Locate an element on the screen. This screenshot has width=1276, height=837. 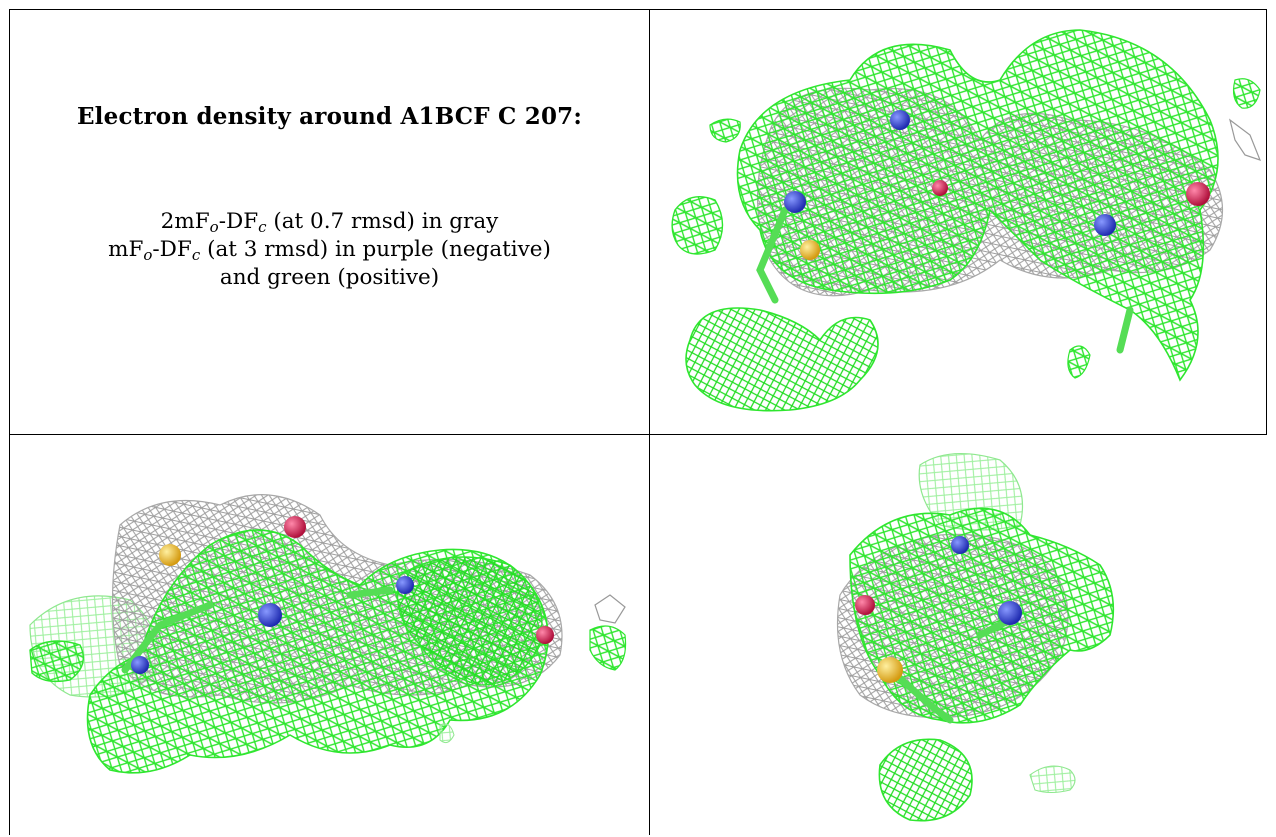
legend-line2-prefix: mF is located at coordinates (126, 249).